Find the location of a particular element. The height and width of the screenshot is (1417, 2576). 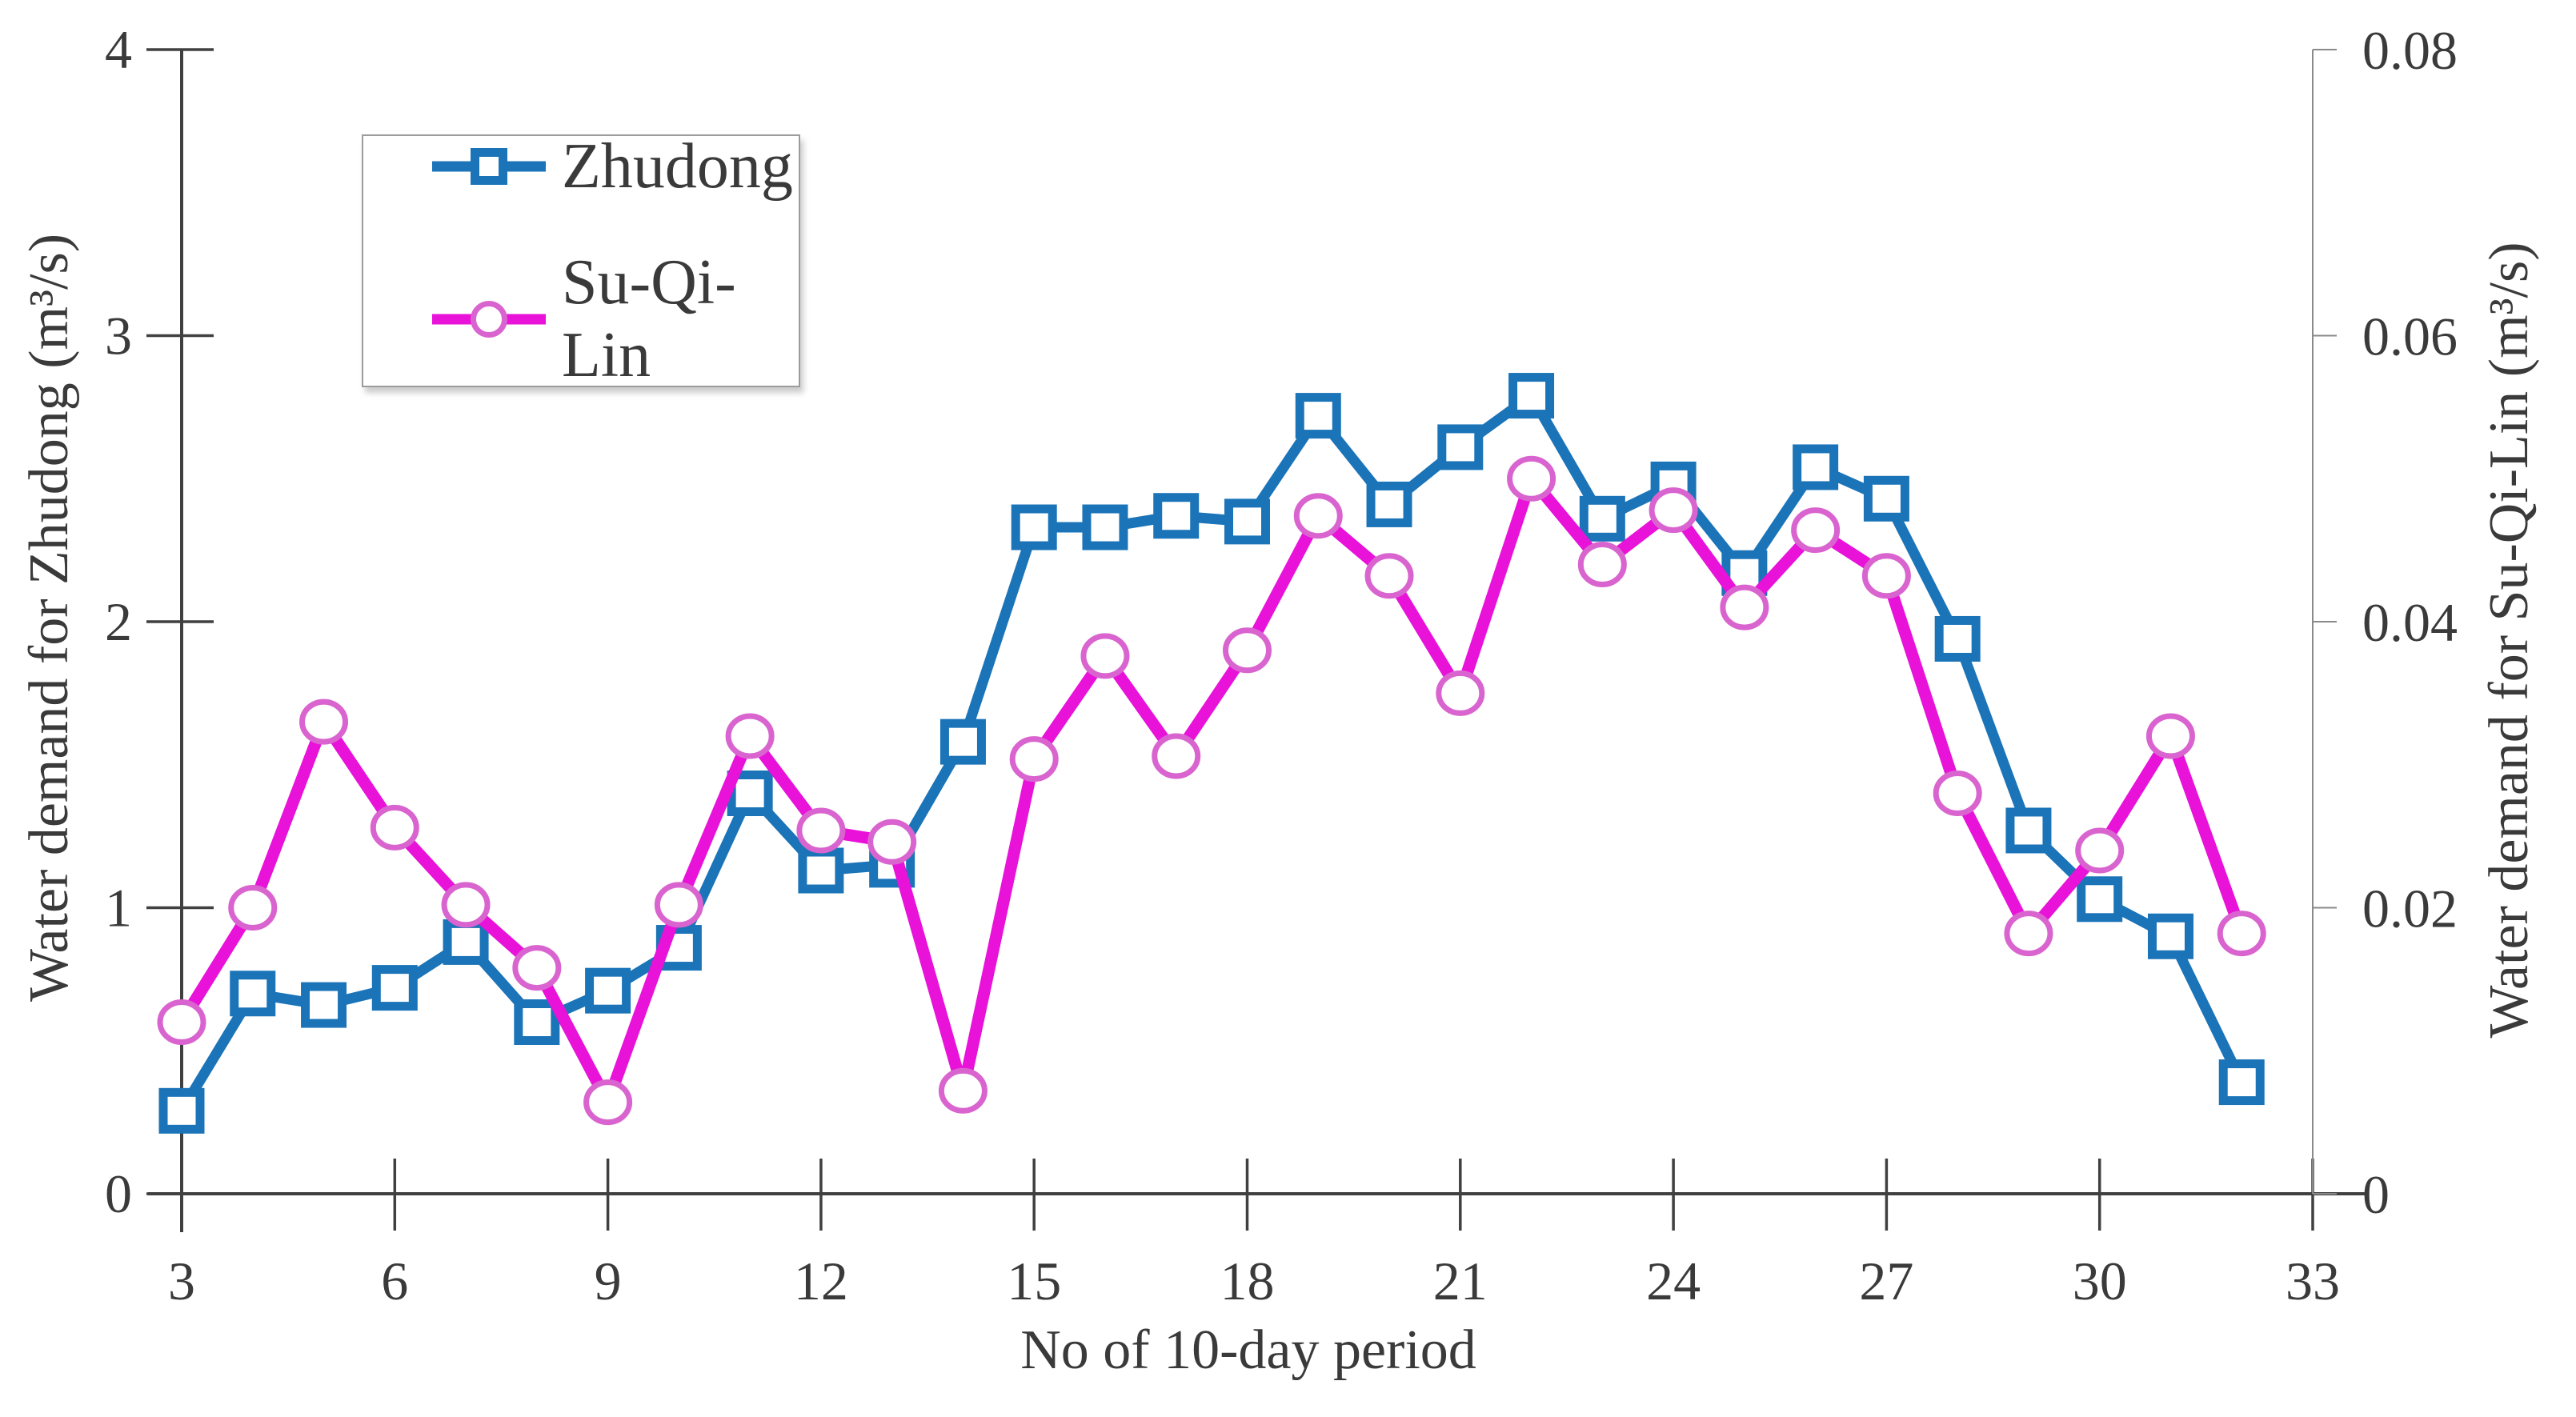

zhudong-line-swatch is located at coordinates (489, 166).